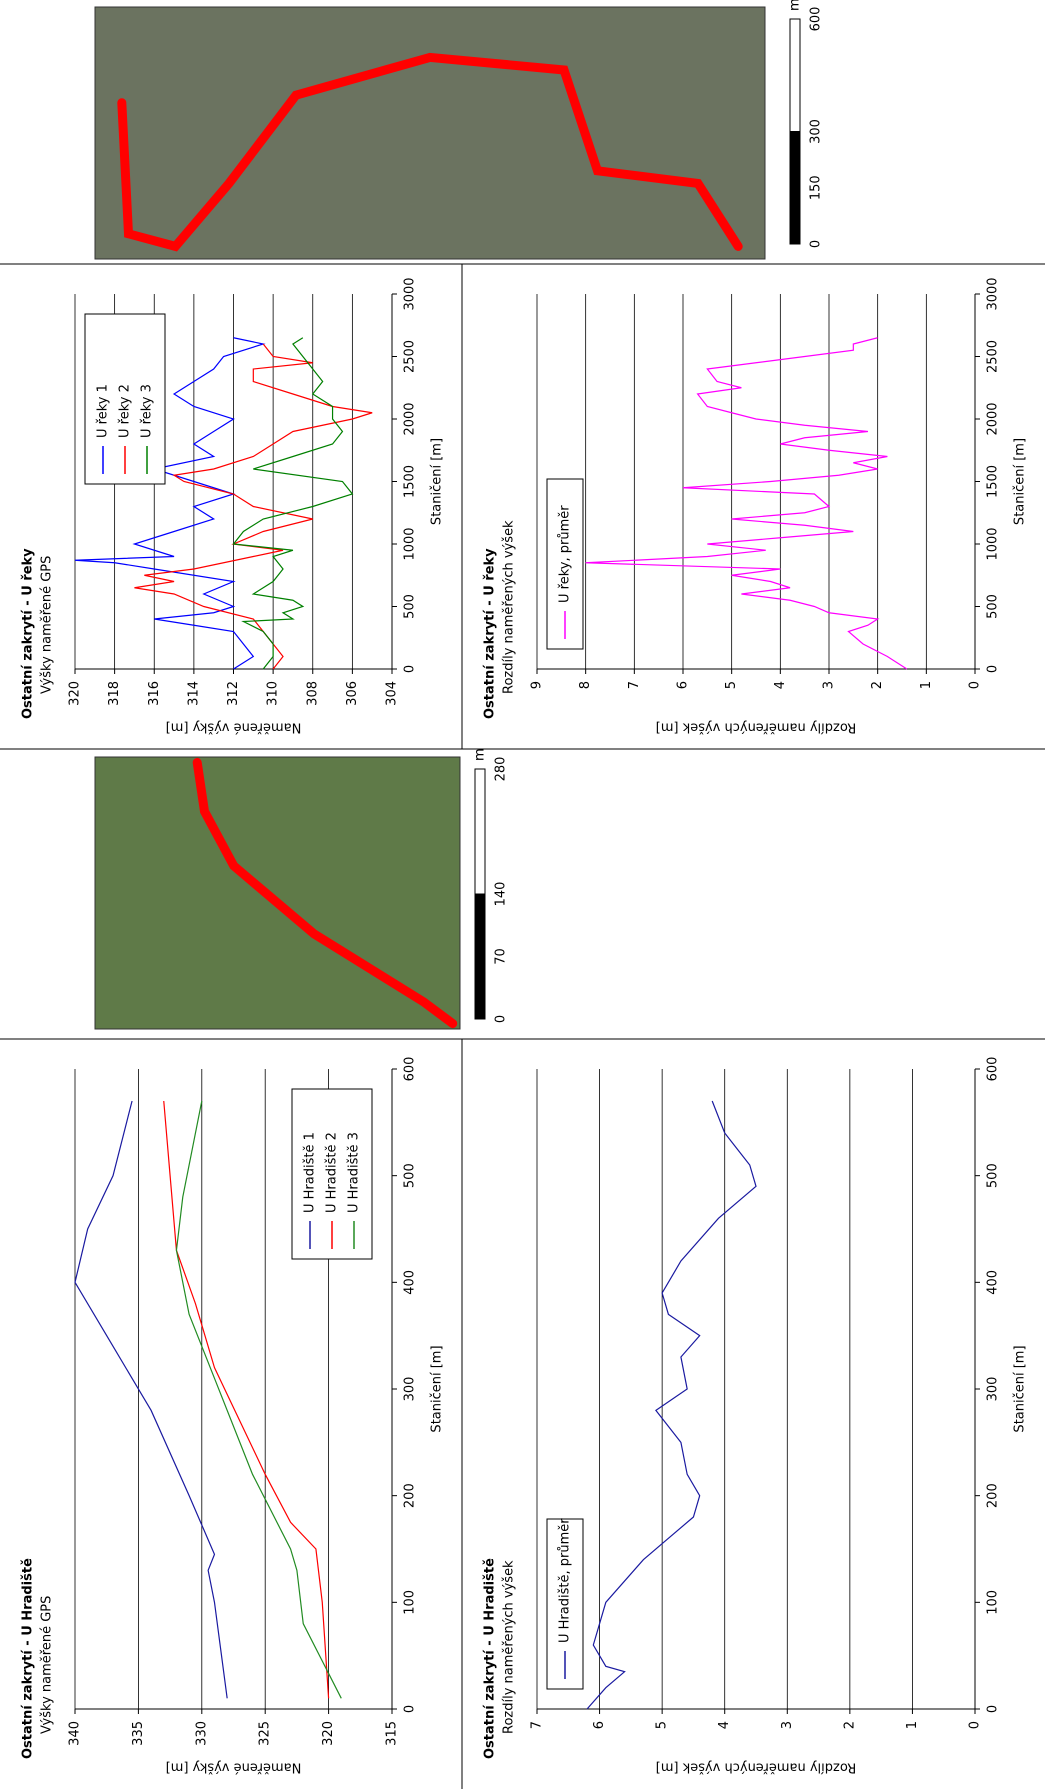 The height and width of the screenshot is (1789, 1045). I want to click on y-tick-label: 315, so click(392, 1733).